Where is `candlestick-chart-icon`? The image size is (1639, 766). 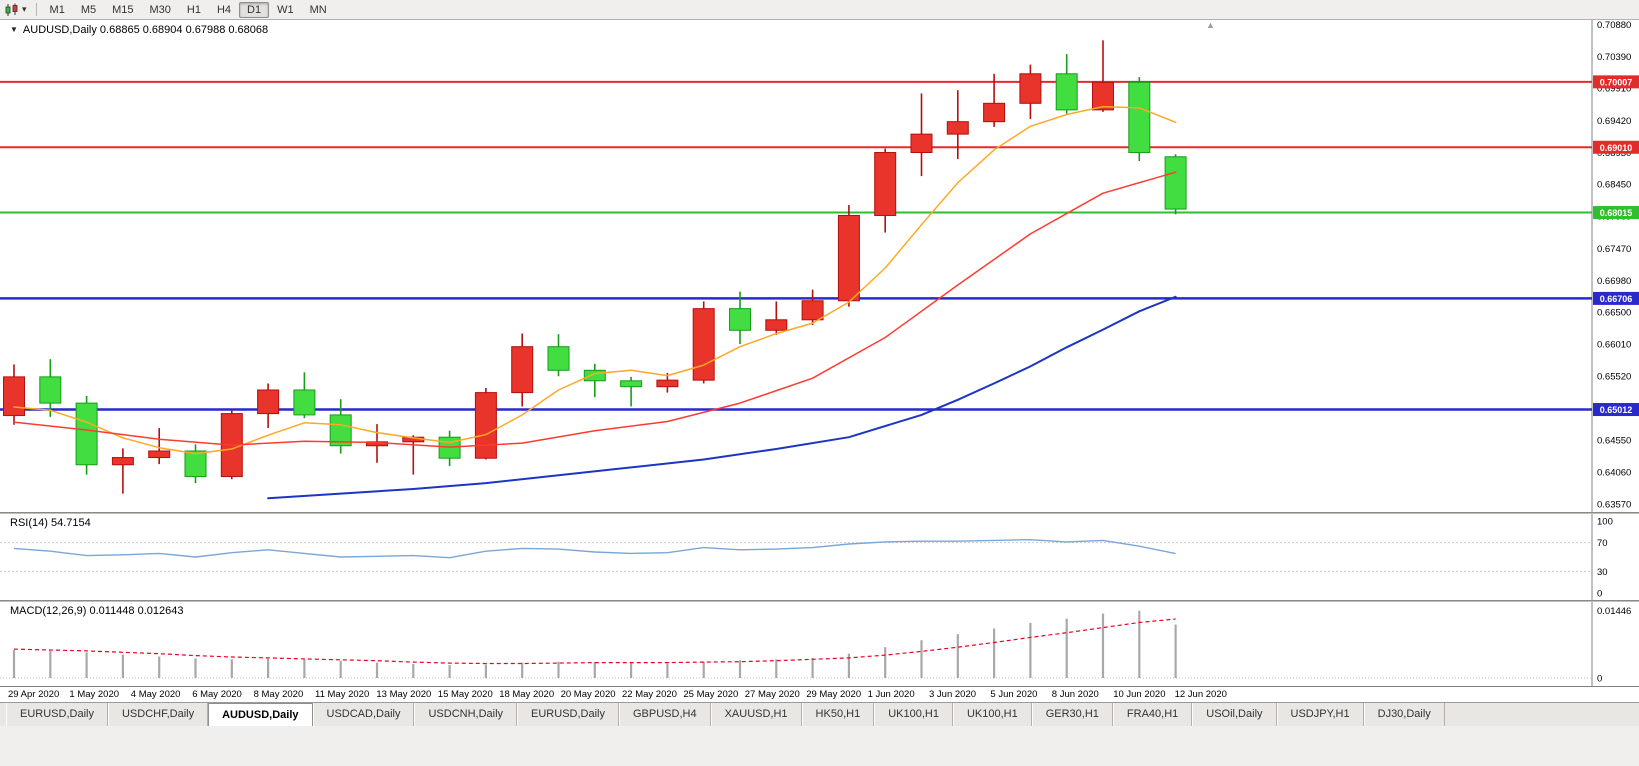
candlestick-chart-icon is located at coordinates (12, 10).